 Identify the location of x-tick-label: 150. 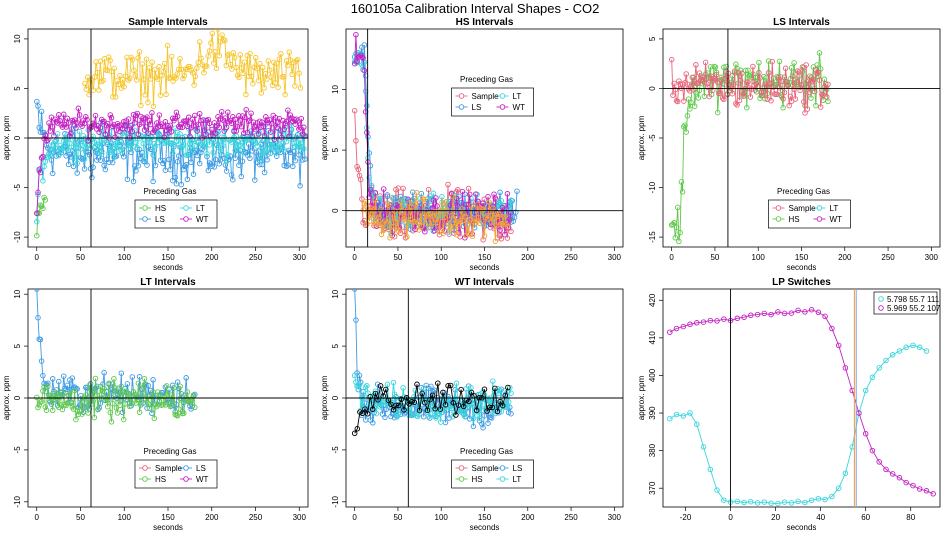
(802, 257).